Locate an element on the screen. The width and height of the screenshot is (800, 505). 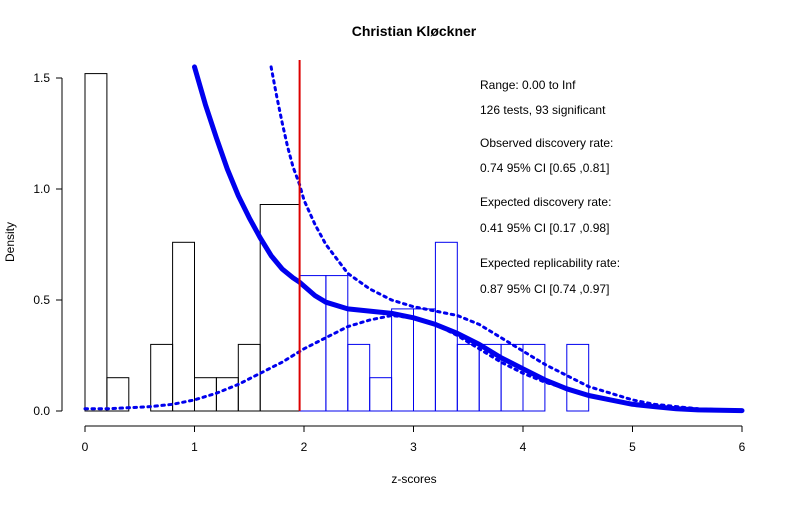
annotation-line: Expected replicability rate: is located at coordinates (550, 263).